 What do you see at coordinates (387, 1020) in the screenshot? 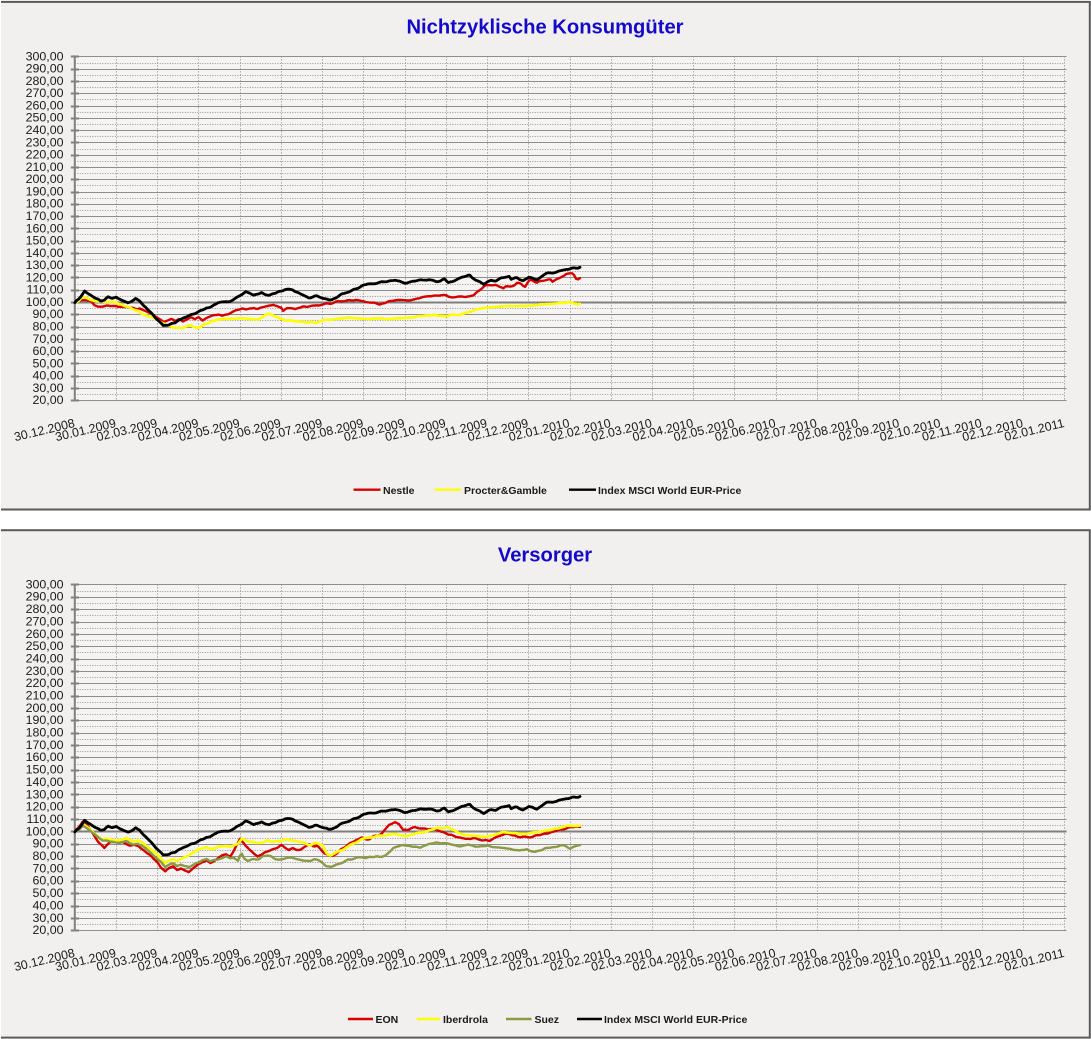
I see `svg-text: EON` at bounding box center [387, 1020].